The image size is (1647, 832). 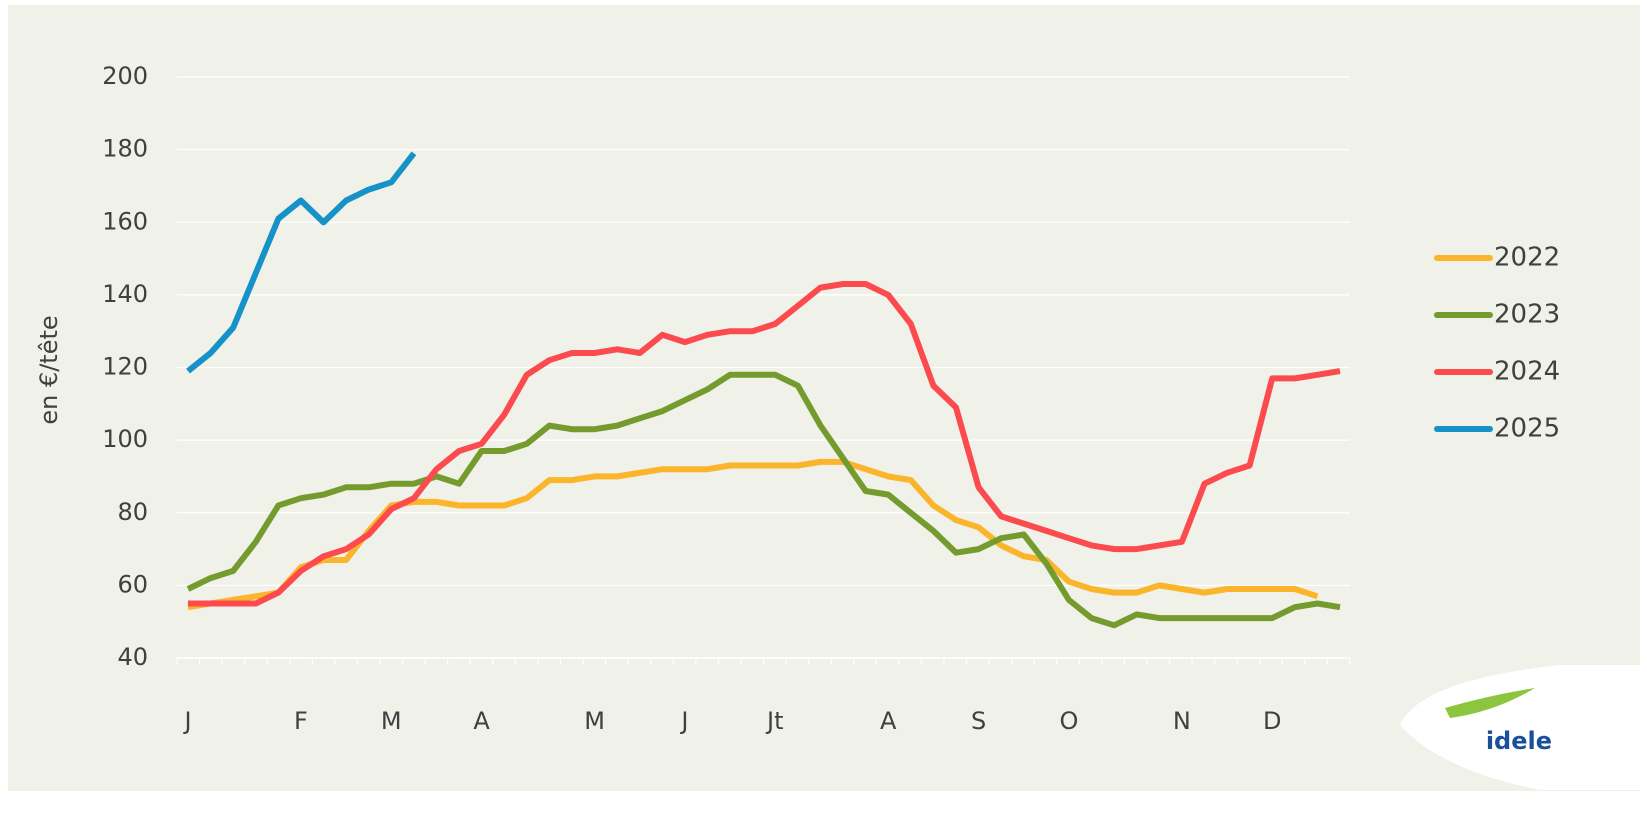 I want to click on y-tick-label: 40, so click(x=132, y=657).